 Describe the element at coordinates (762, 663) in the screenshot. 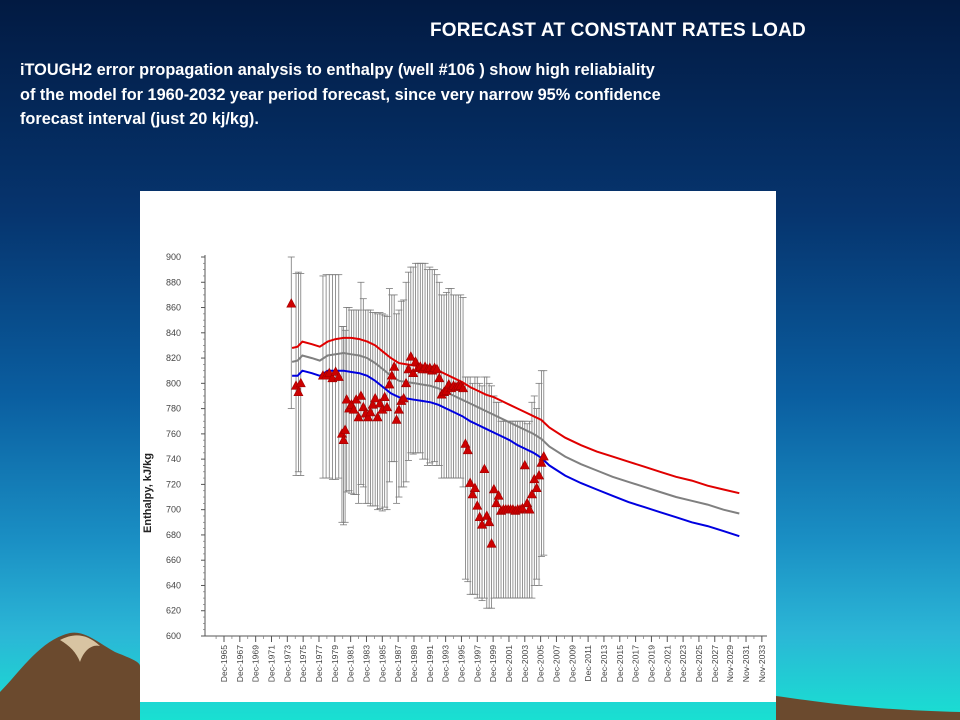

I see `x-tick-label: Nov-2033` at that location.